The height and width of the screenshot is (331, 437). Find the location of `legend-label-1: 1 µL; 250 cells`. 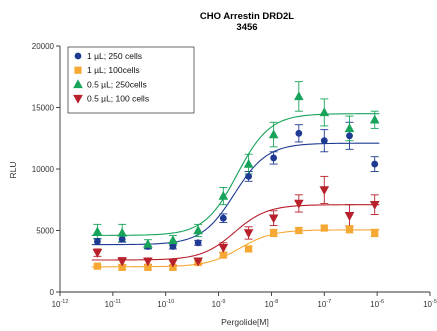

legend-label-1: 1 µL; 250 cells is located at coordinates (114, 56).